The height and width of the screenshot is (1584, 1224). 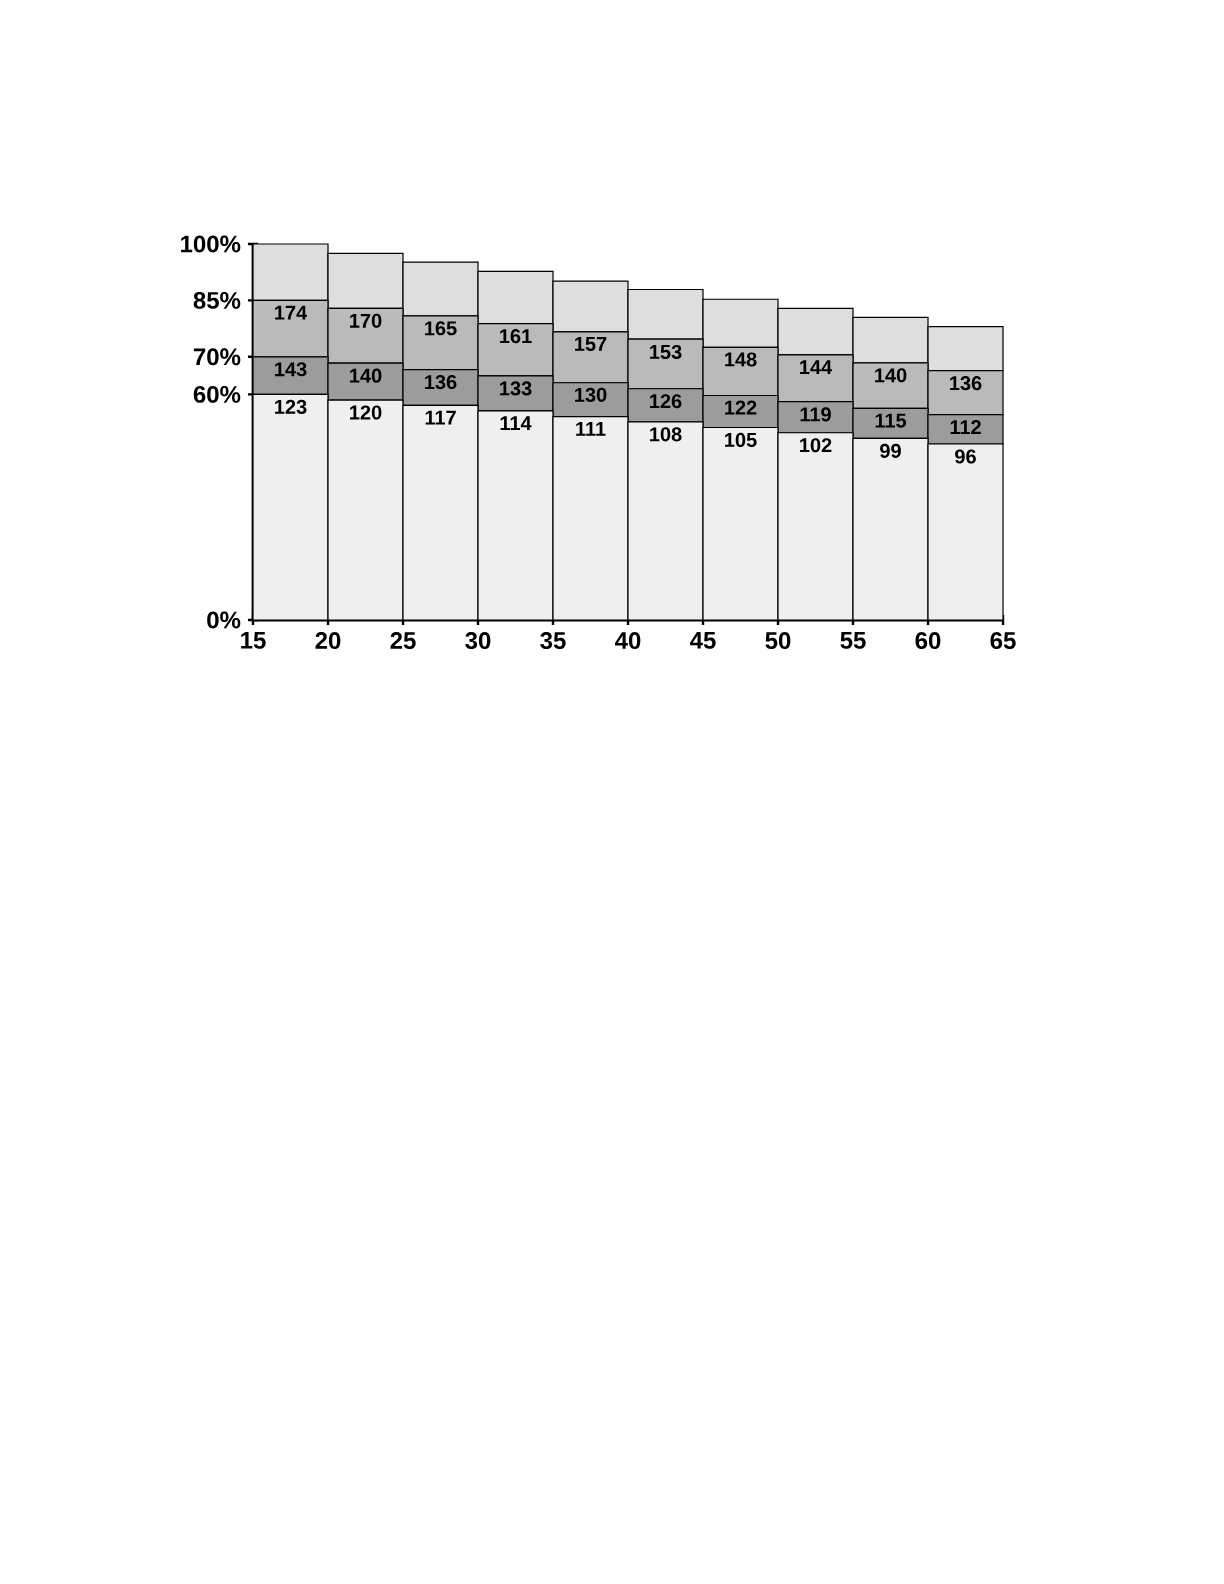 I want to click on x-tick-label: 35, so click(x=553, y=641).